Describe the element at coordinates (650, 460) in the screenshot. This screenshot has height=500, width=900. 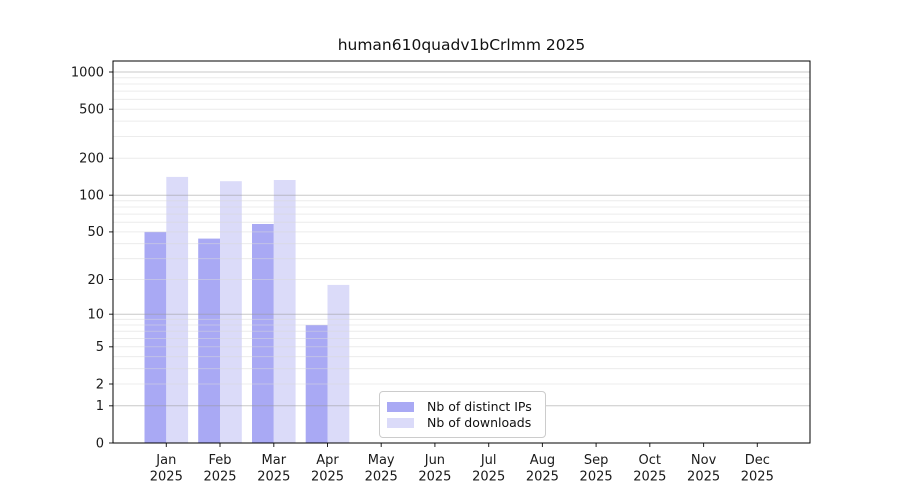
I see `x-tick-label-month-oct: Oct` at that location.